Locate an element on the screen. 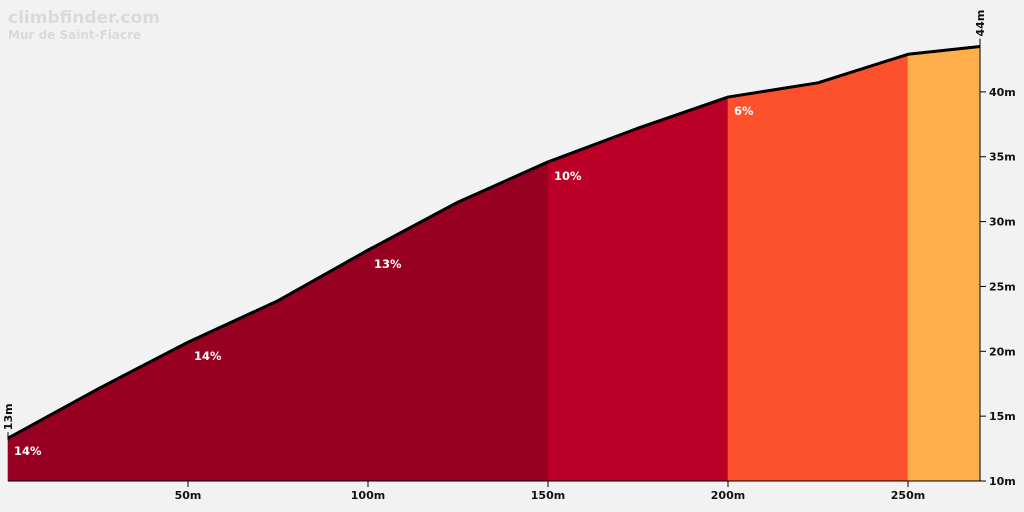 This screenshot has height=512, width=1024. brand: climbfinder.com Mur de Saint-Fiacre is located at coordinates (84, 25).